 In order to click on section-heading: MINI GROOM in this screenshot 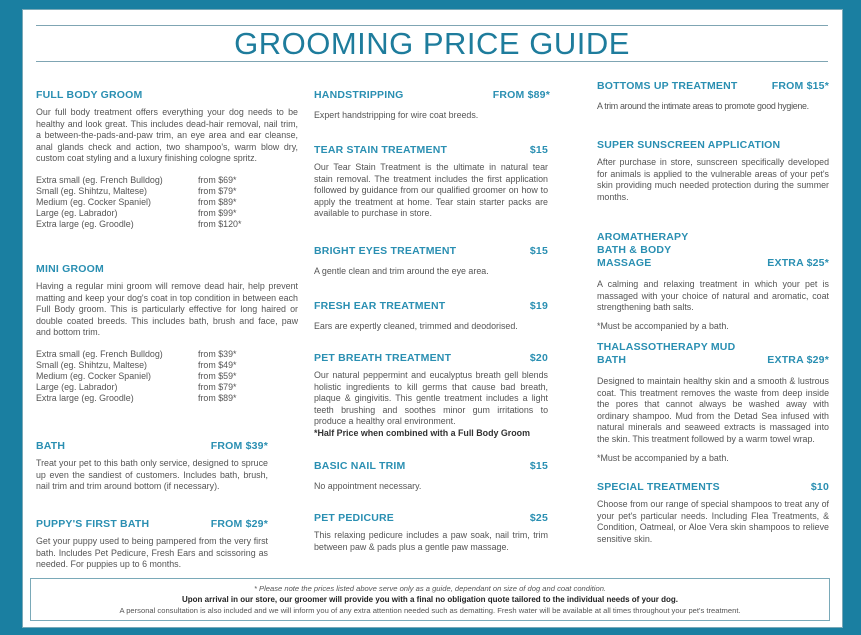, I will do `click(167, 269)`.